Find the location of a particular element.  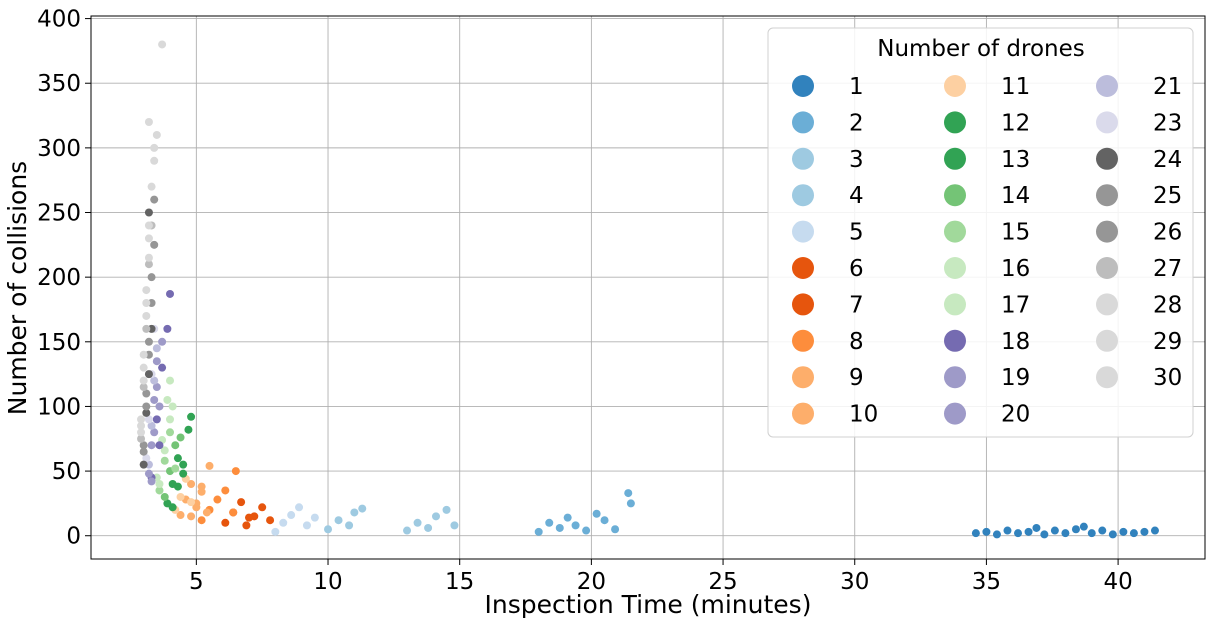

legend-label: 30 is located at coordinates (1167, 378).